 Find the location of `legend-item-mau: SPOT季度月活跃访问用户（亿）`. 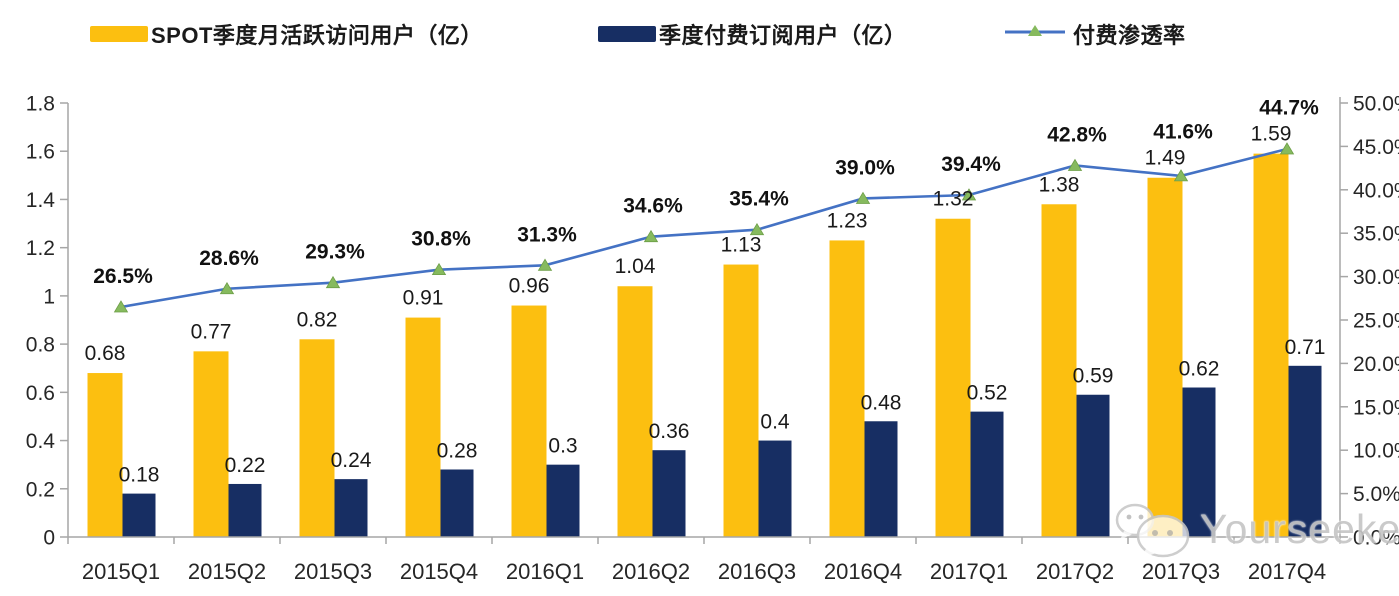

legend-item-mau: SPOT季度月活跃访问用户（亿） is located at coordinates (286, 34).